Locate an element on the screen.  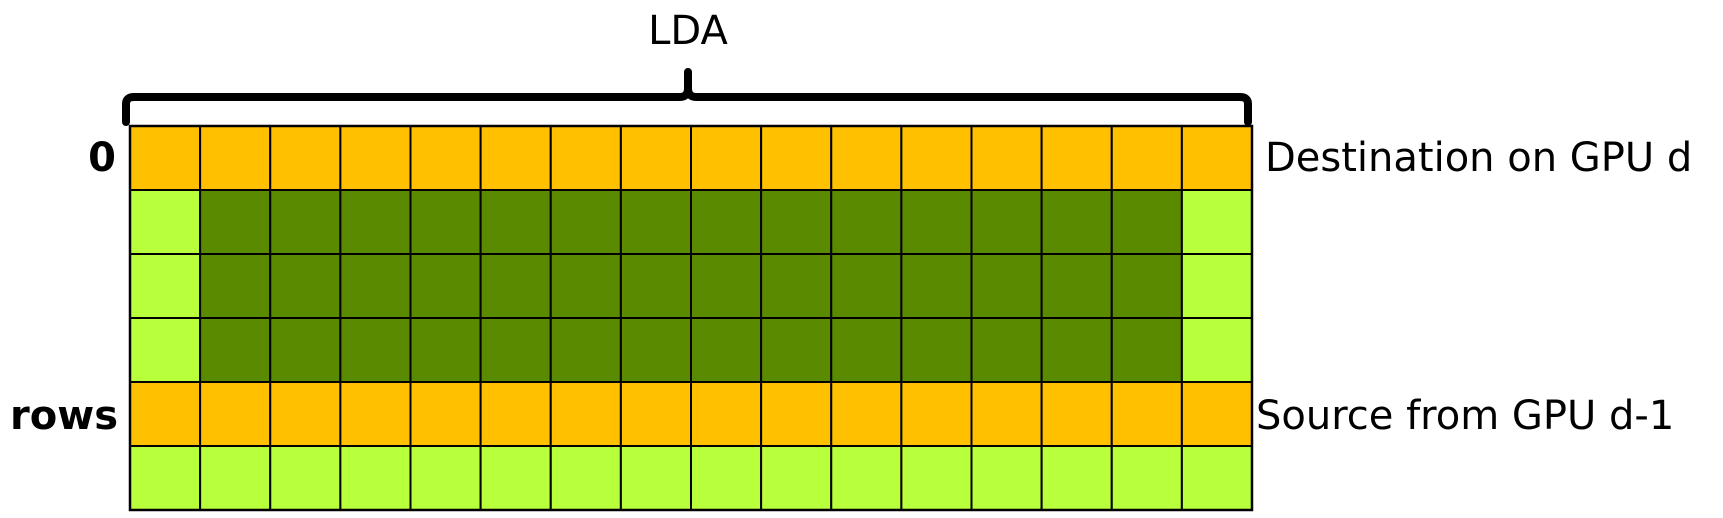
row-label-zero: 0 is located at coordinates (102, 158).